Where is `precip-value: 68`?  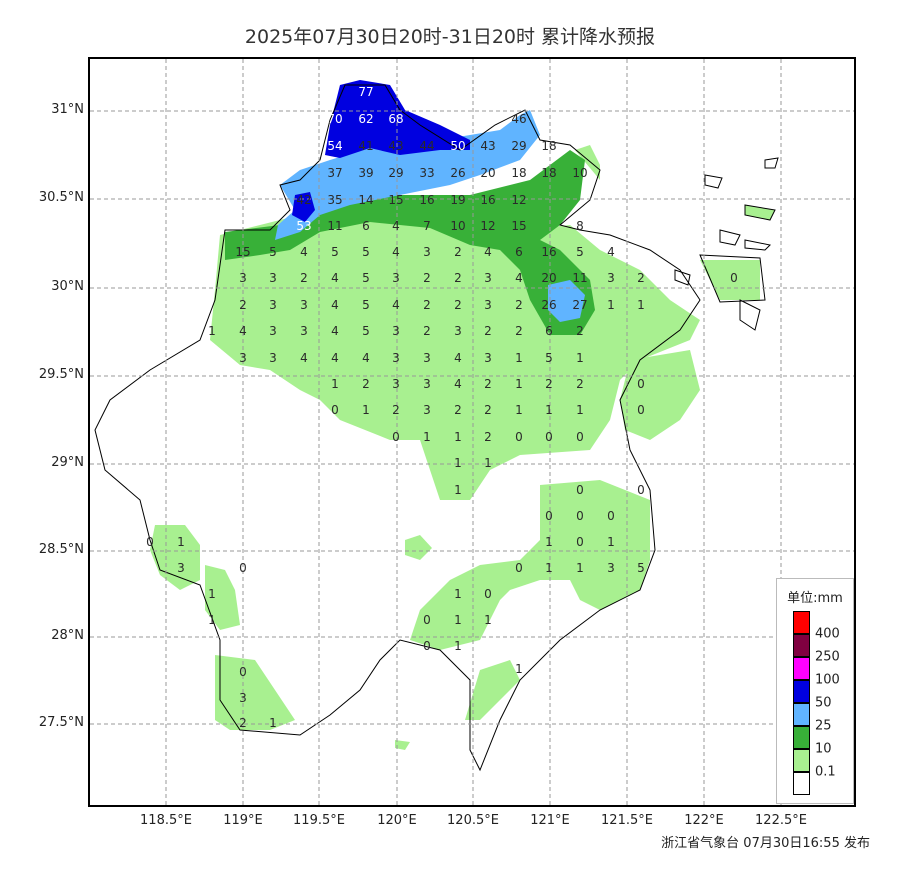 precip-value: 68 is located at coordinates (396, 119).